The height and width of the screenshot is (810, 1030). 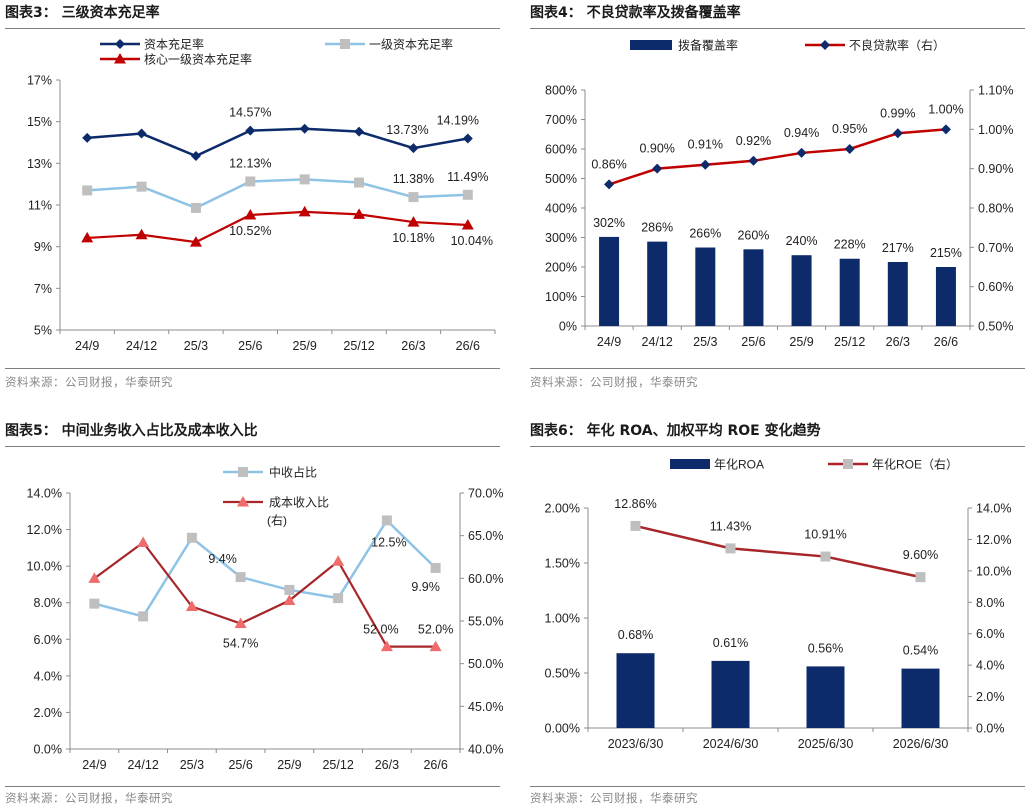 What do you see at coordinates (609, 223) in the screenshot?
I see `bar-label: 302%` at bounding box center [609, 223].